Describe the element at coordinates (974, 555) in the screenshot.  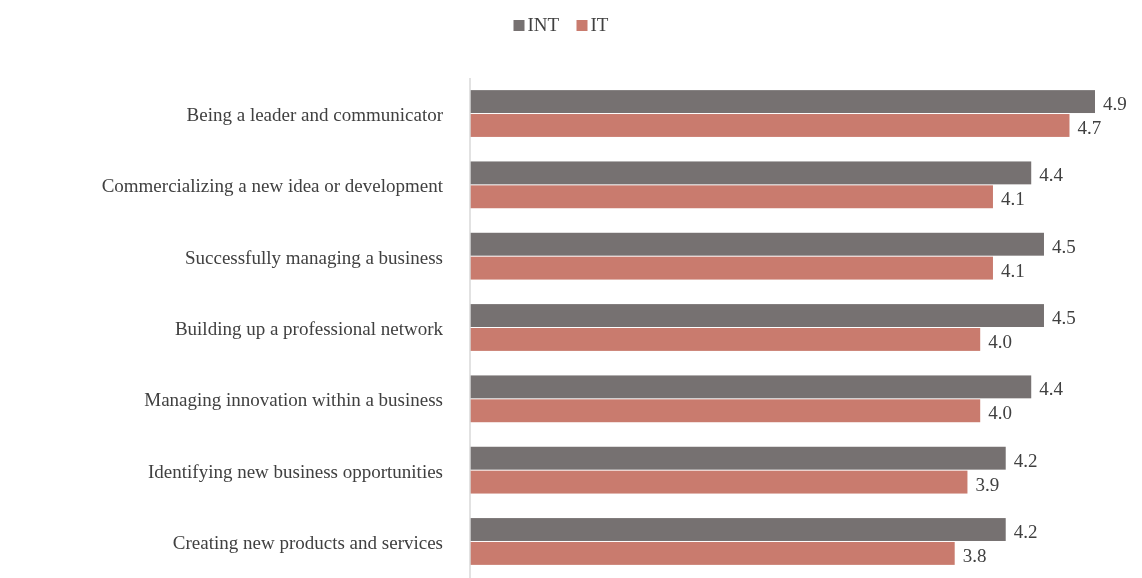
I see `data-label: 3.8` at that location.